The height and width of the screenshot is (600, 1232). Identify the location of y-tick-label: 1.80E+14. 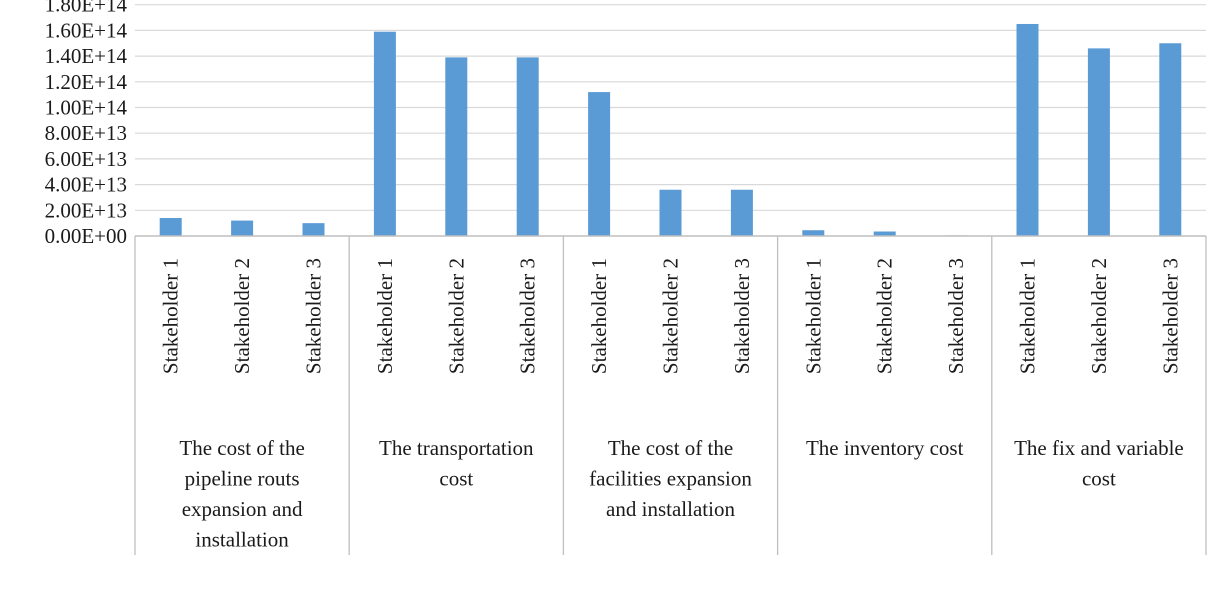
(86, 8).